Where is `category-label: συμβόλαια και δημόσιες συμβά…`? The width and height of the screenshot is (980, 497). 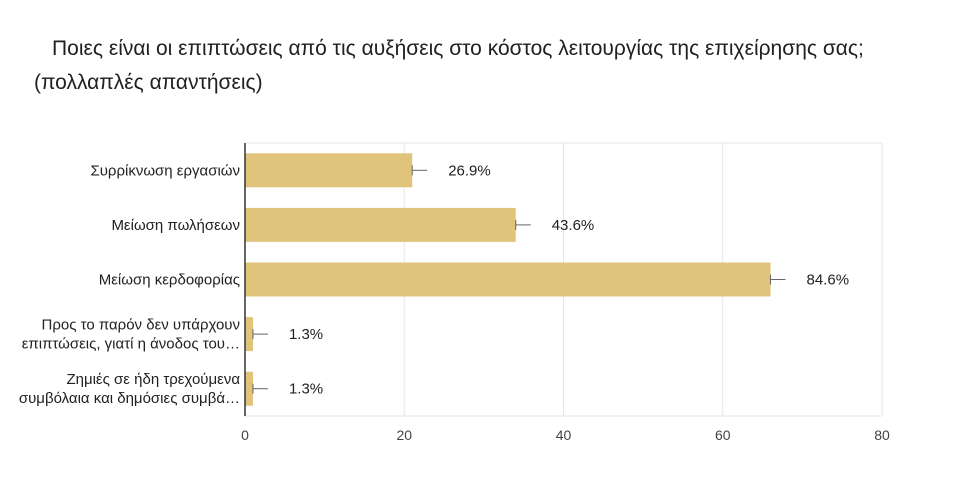
category-label: συμβόλαια και δημόσιες συμβά… is located at coordinates (129, 398).